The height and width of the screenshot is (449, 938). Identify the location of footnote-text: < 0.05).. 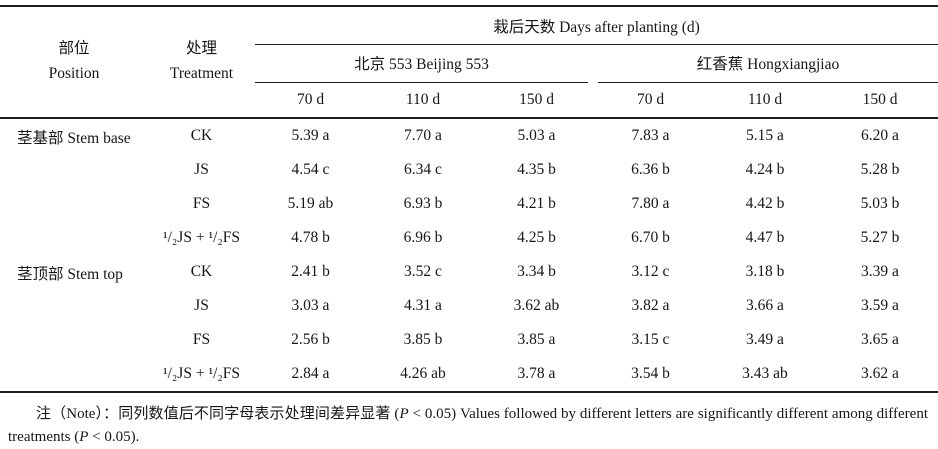
(114, 437).